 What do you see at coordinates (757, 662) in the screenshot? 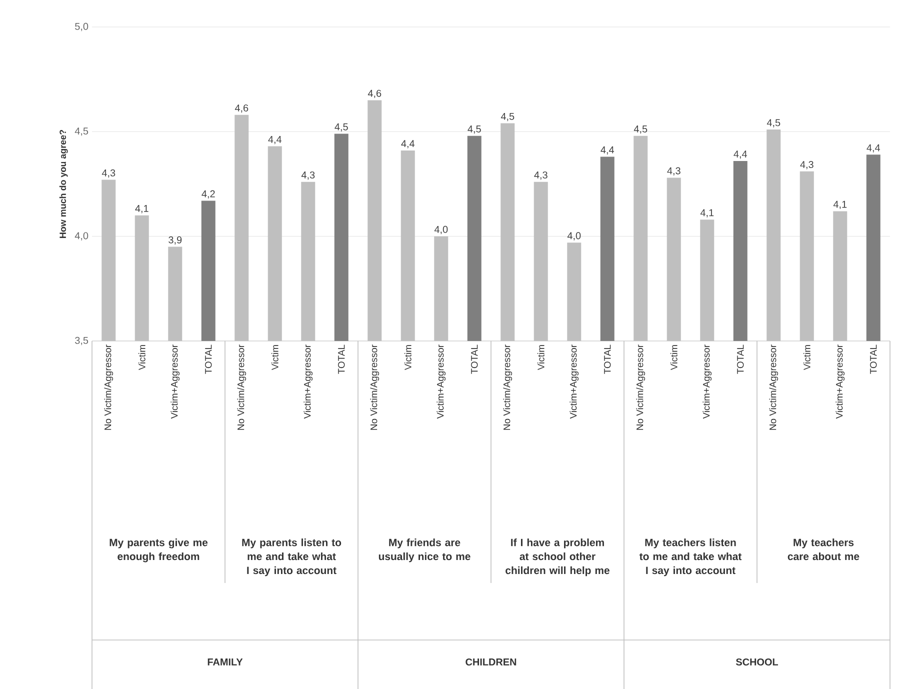
I see `text: SCHOOL` at bounding box center [757, 662].